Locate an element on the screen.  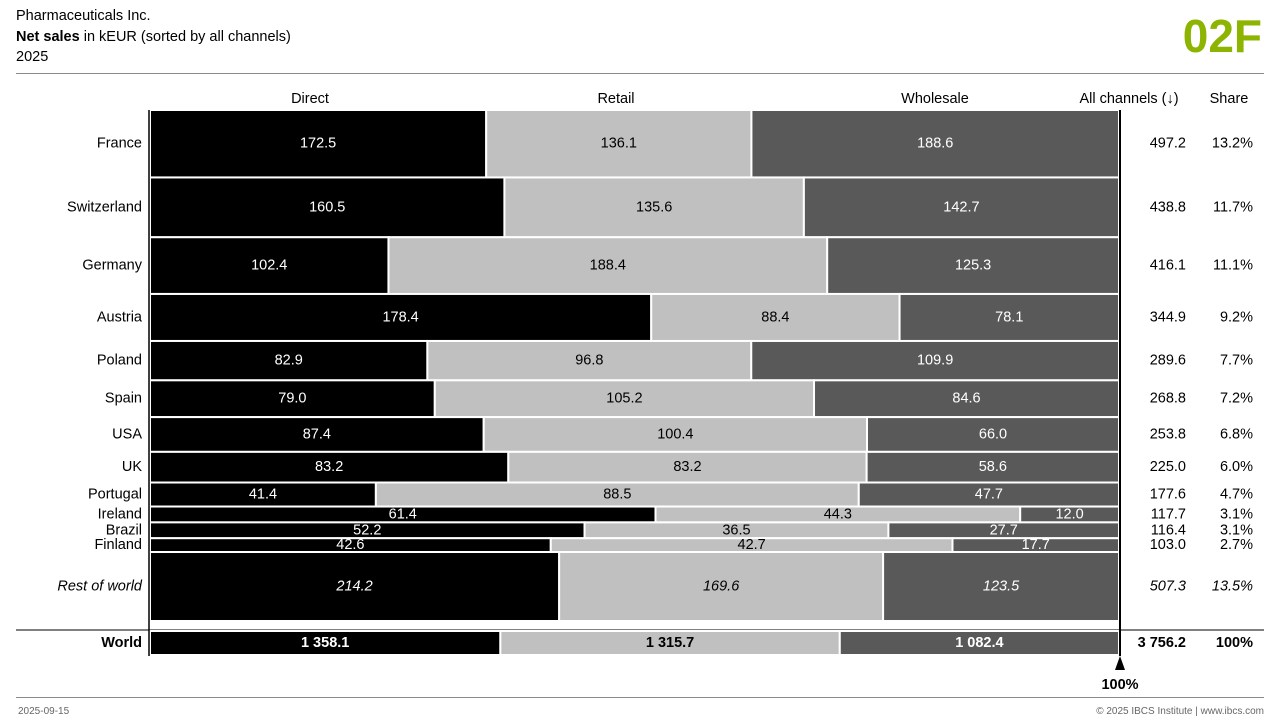
bar-rest-of-world-direct is located at coordinates (355, 587).